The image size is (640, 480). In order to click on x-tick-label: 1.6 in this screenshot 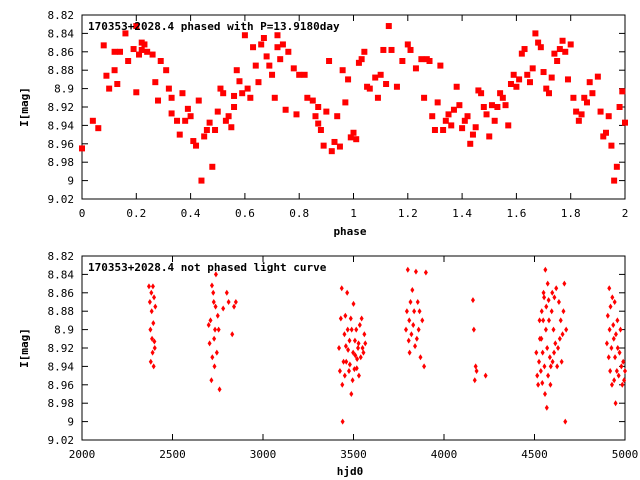, I will do `click(516, 213)`.